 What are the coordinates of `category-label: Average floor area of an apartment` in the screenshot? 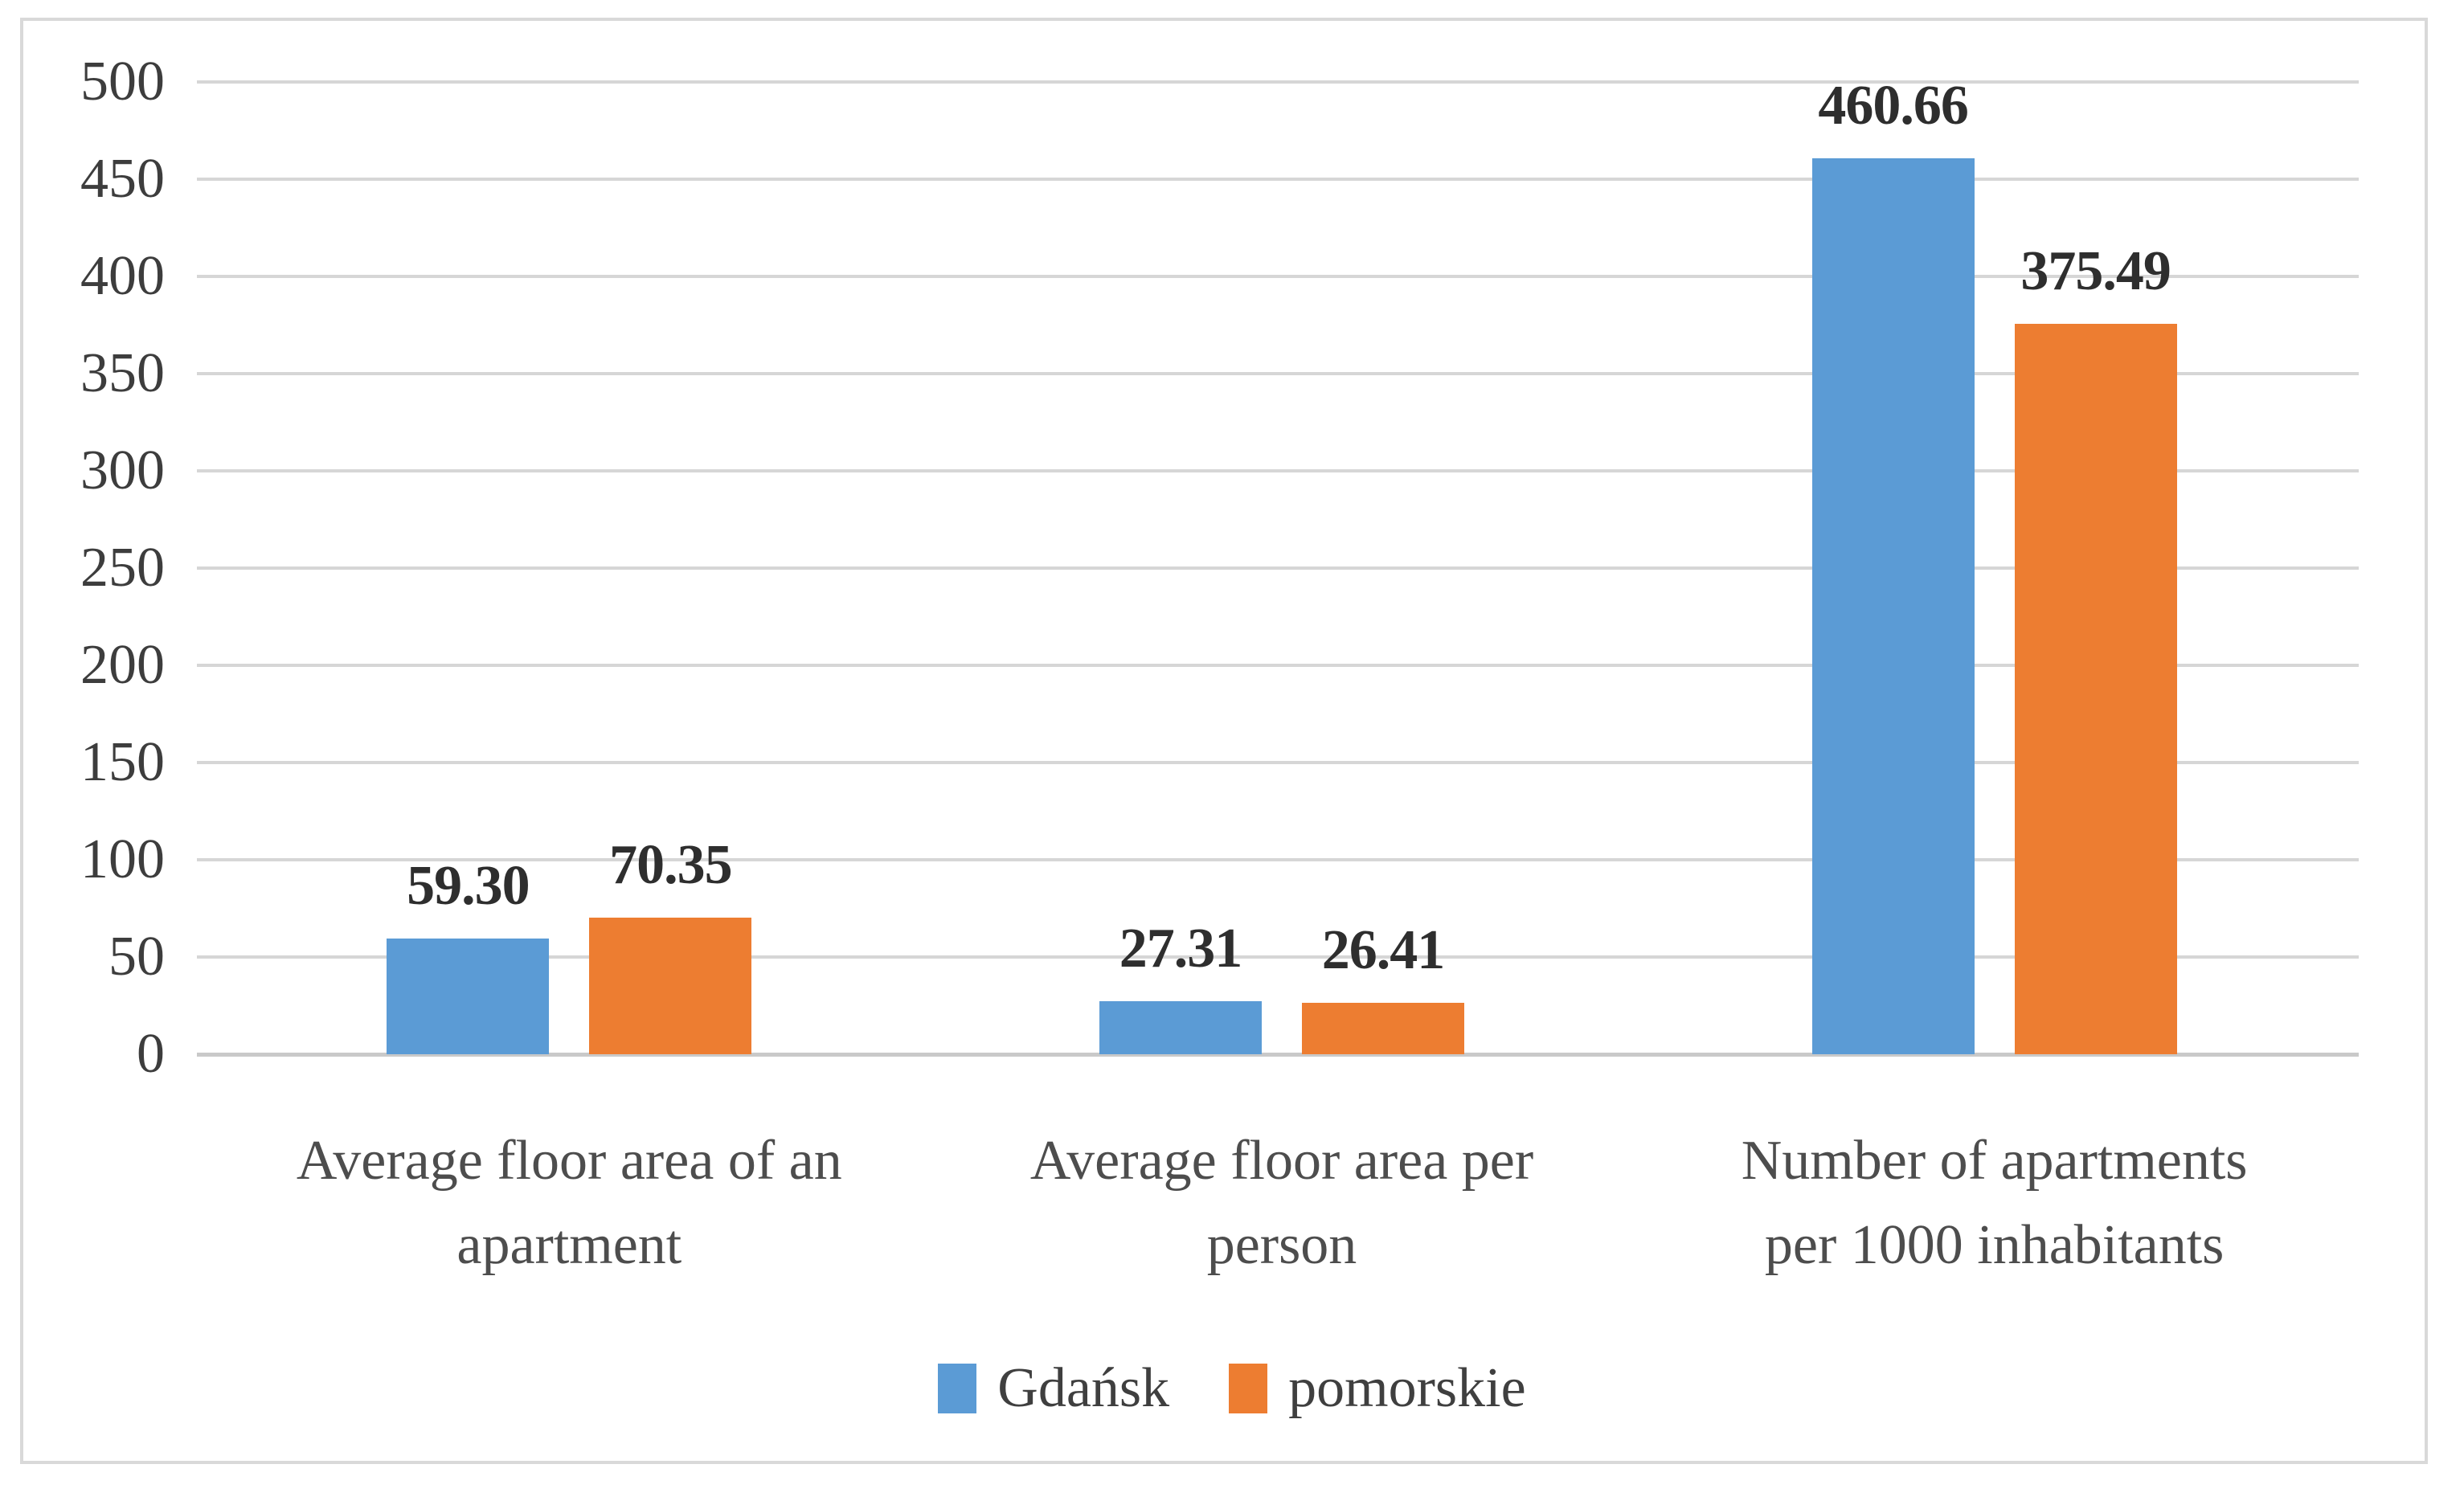 It's located at (569, 1203).